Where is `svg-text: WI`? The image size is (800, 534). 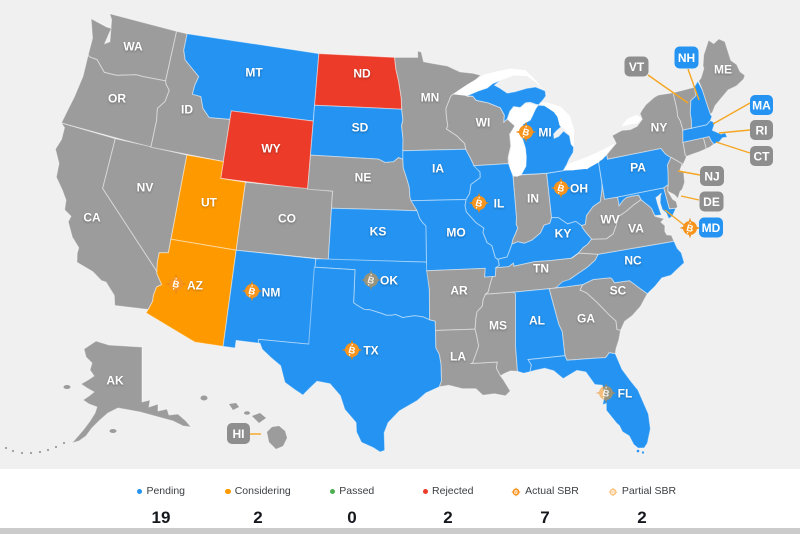 svg-text: WI is located at coordinates (483, 123).